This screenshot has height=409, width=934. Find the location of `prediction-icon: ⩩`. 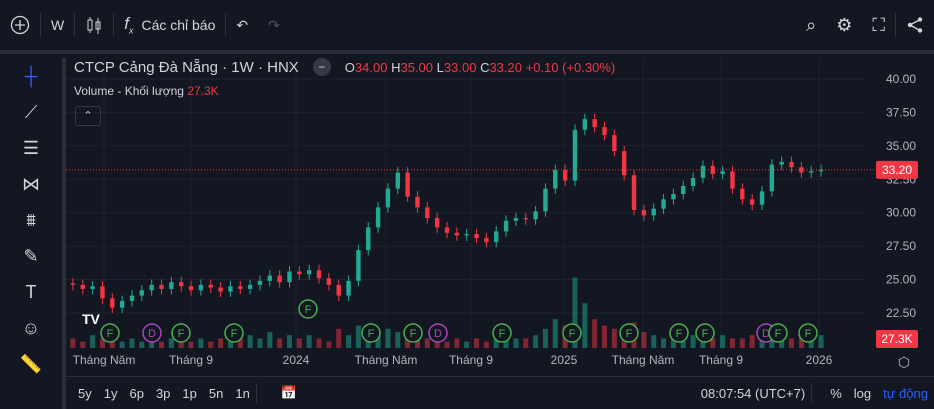

prediction-icon: ⩩ is located at coordinates (31, 219).